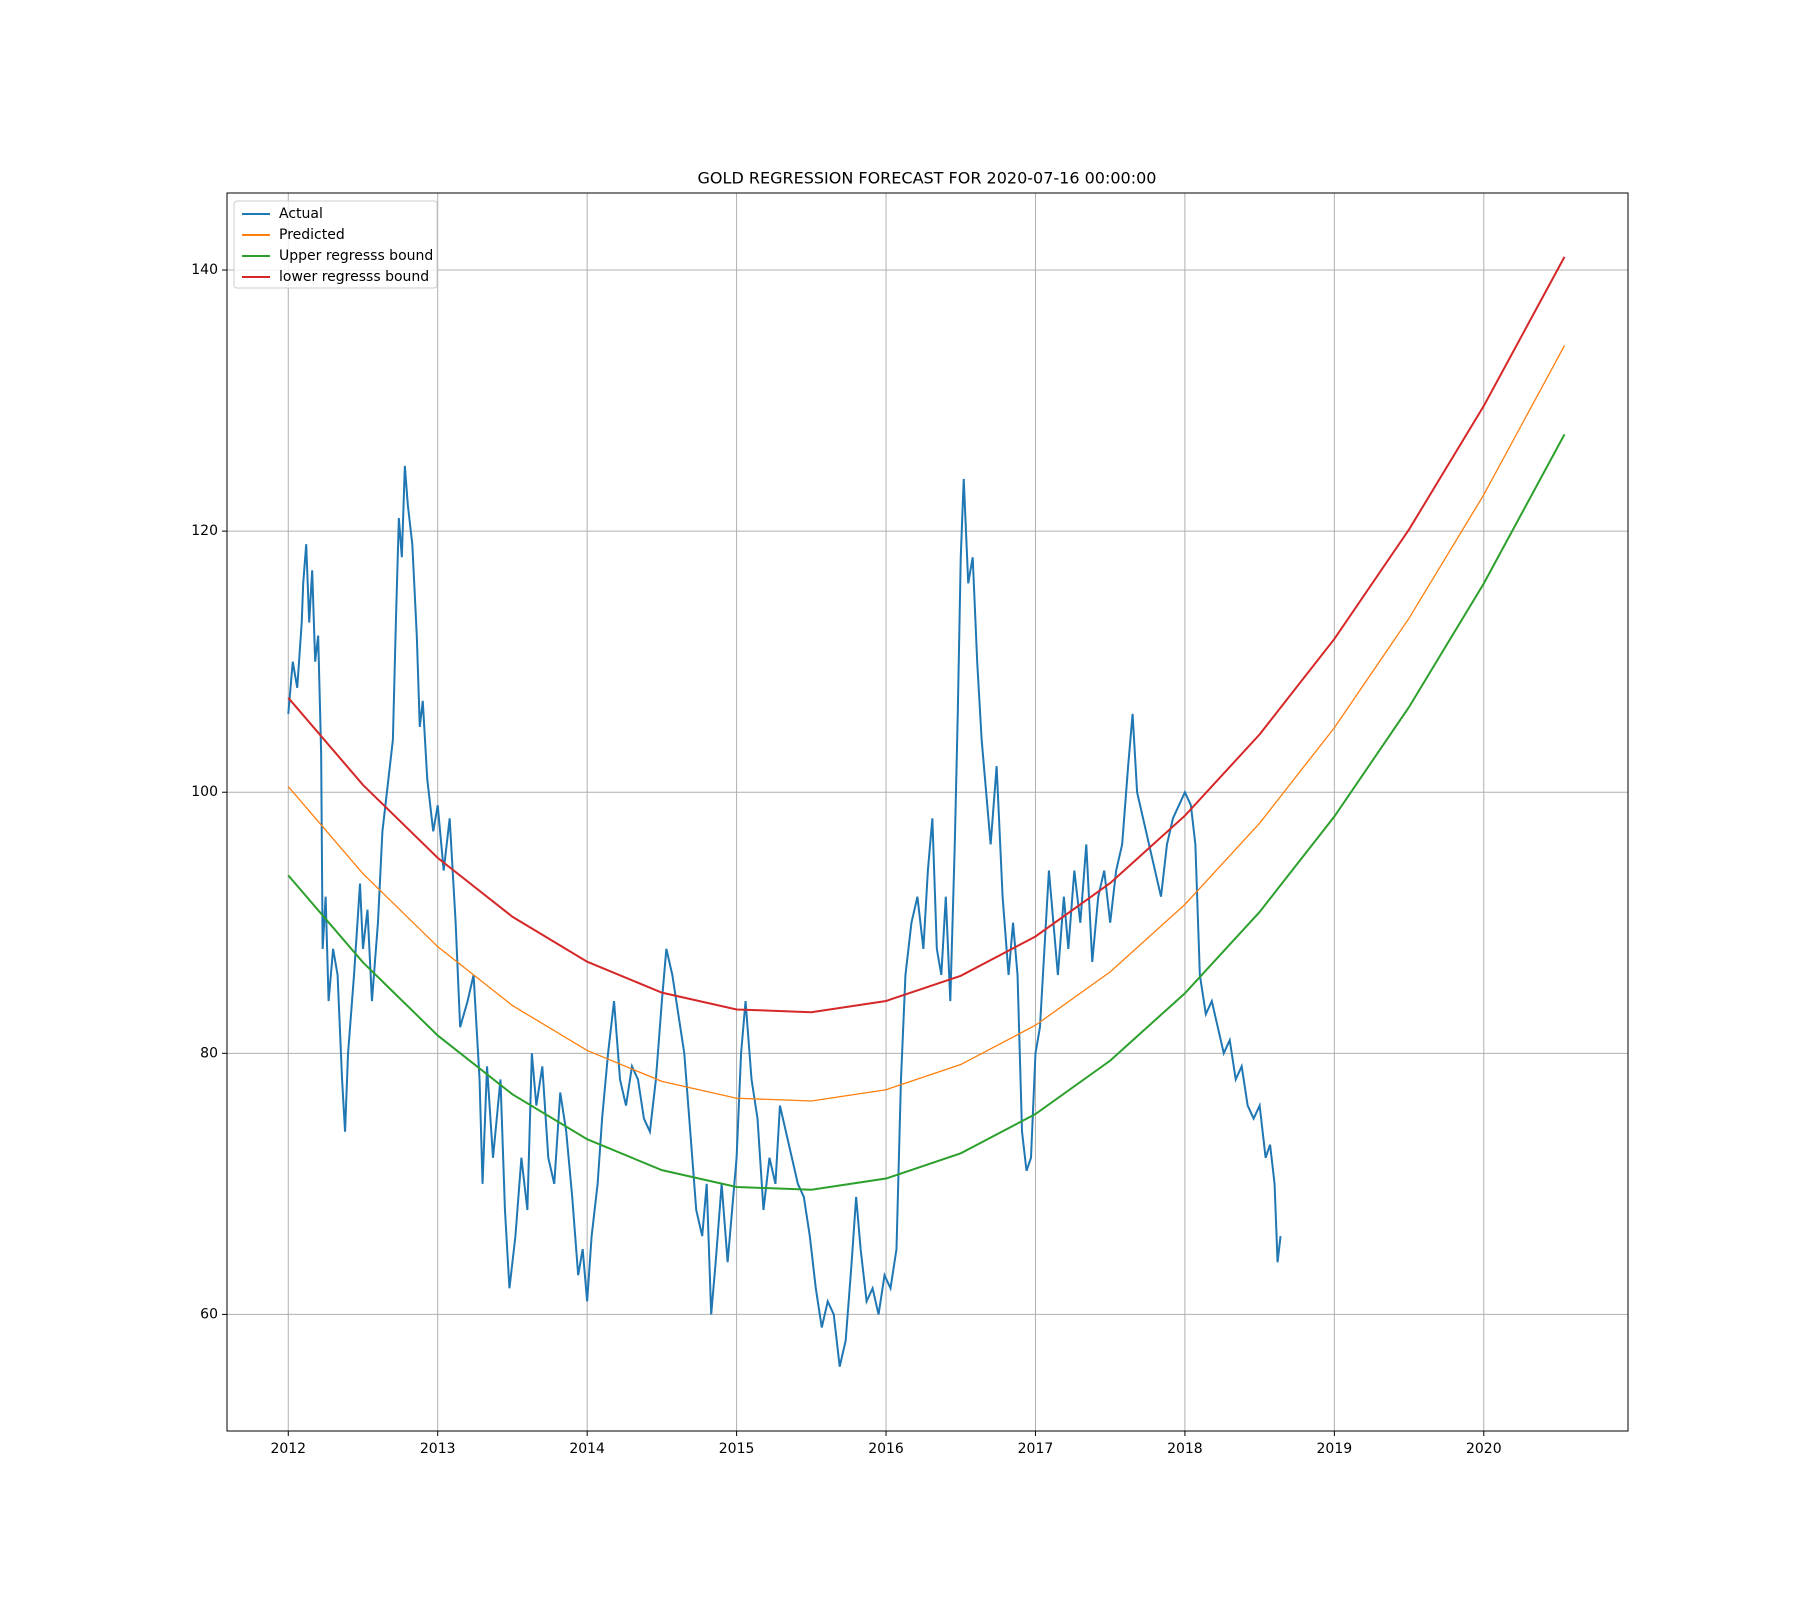 Image resolution: width=1800 pixels, height=1600 pixels. Describe the element at coordinates (354, 277) in the screenshot. I see `legend-label: lower regresss bound` at that location.